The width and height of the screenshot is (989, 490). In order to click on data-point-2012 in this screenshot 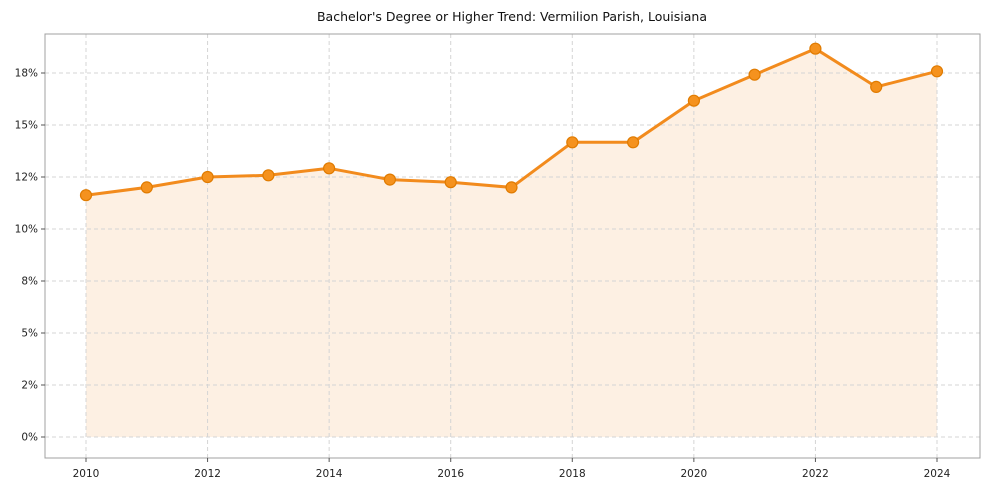, I will do `click(207, 177)`.